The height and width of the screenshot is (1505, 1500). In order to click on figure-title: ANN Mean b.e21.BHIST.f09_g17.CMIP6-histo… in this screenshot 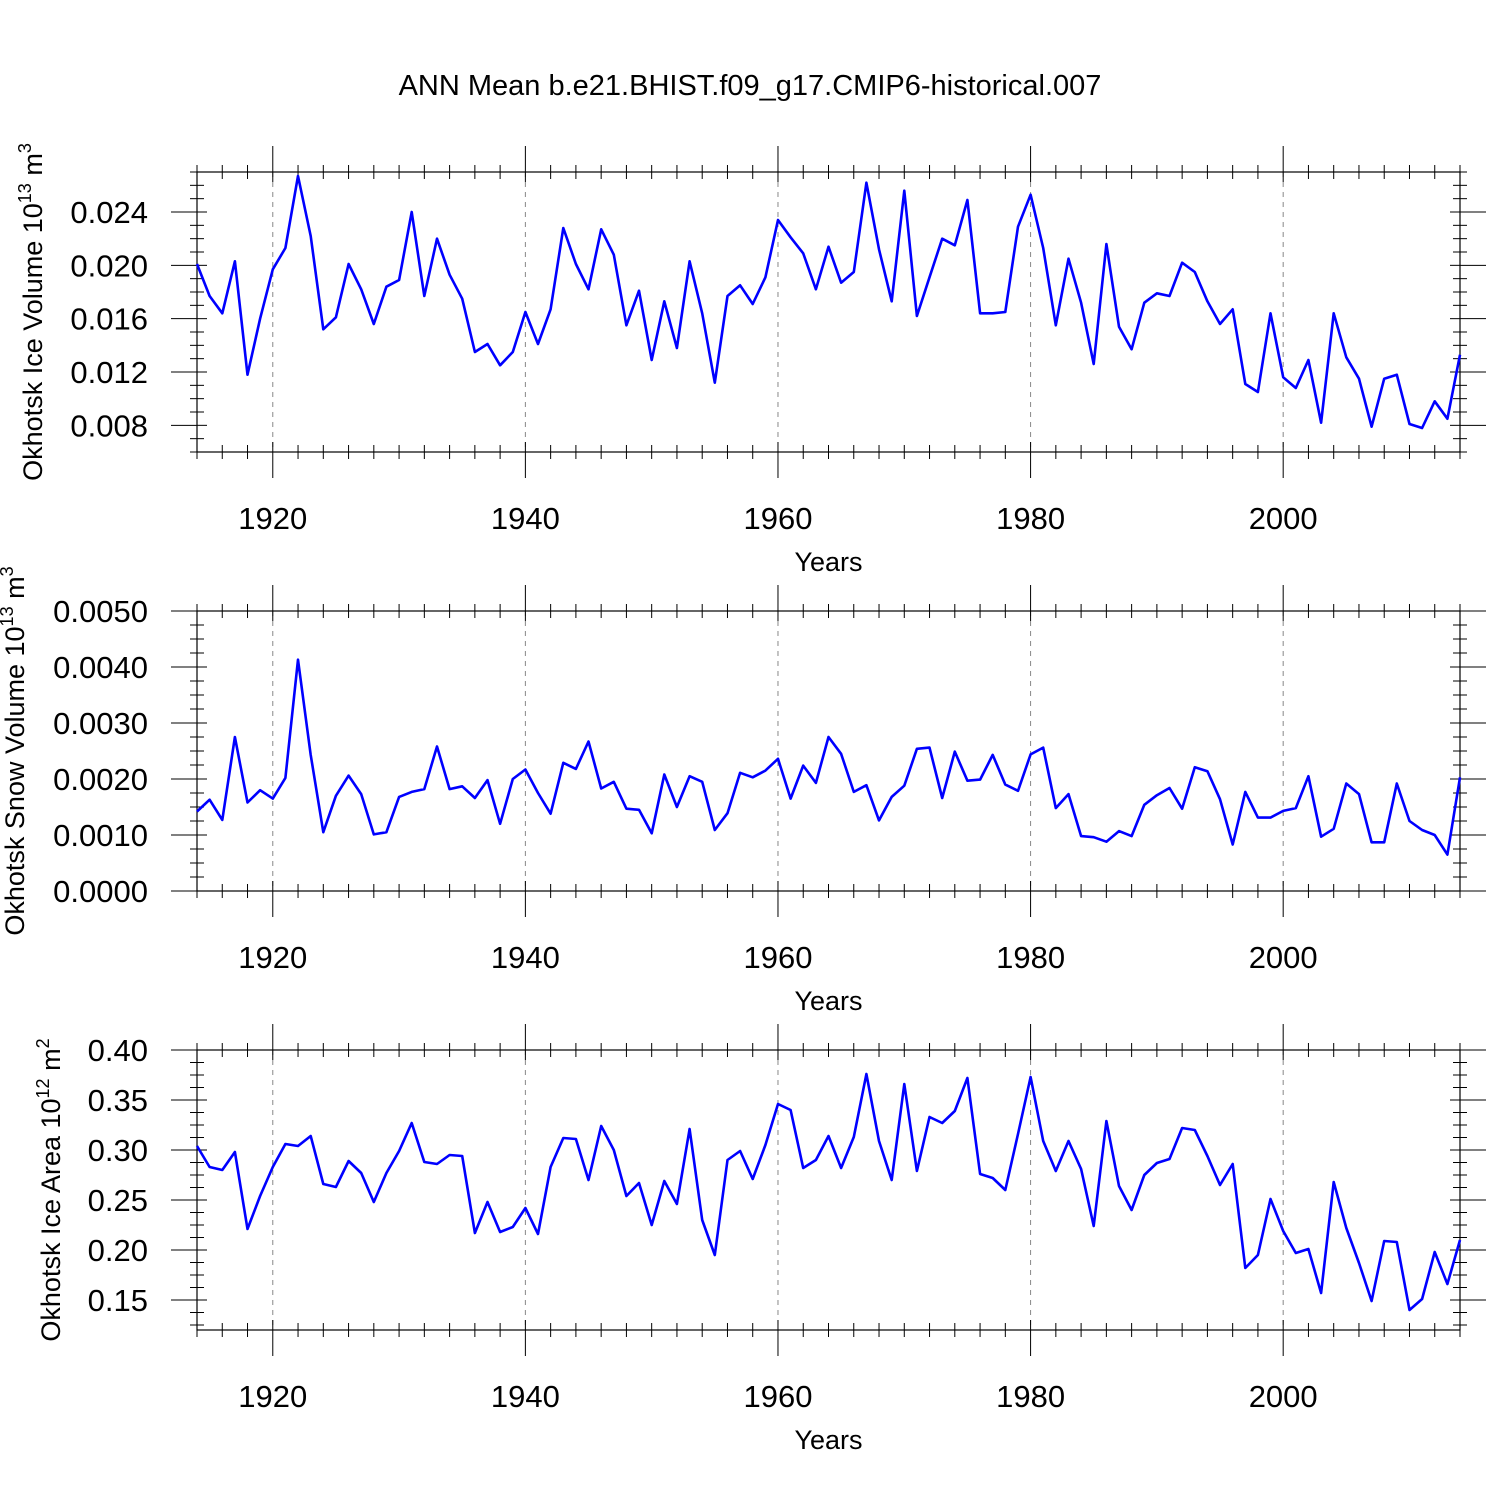, I will do `click(750, 86)`.